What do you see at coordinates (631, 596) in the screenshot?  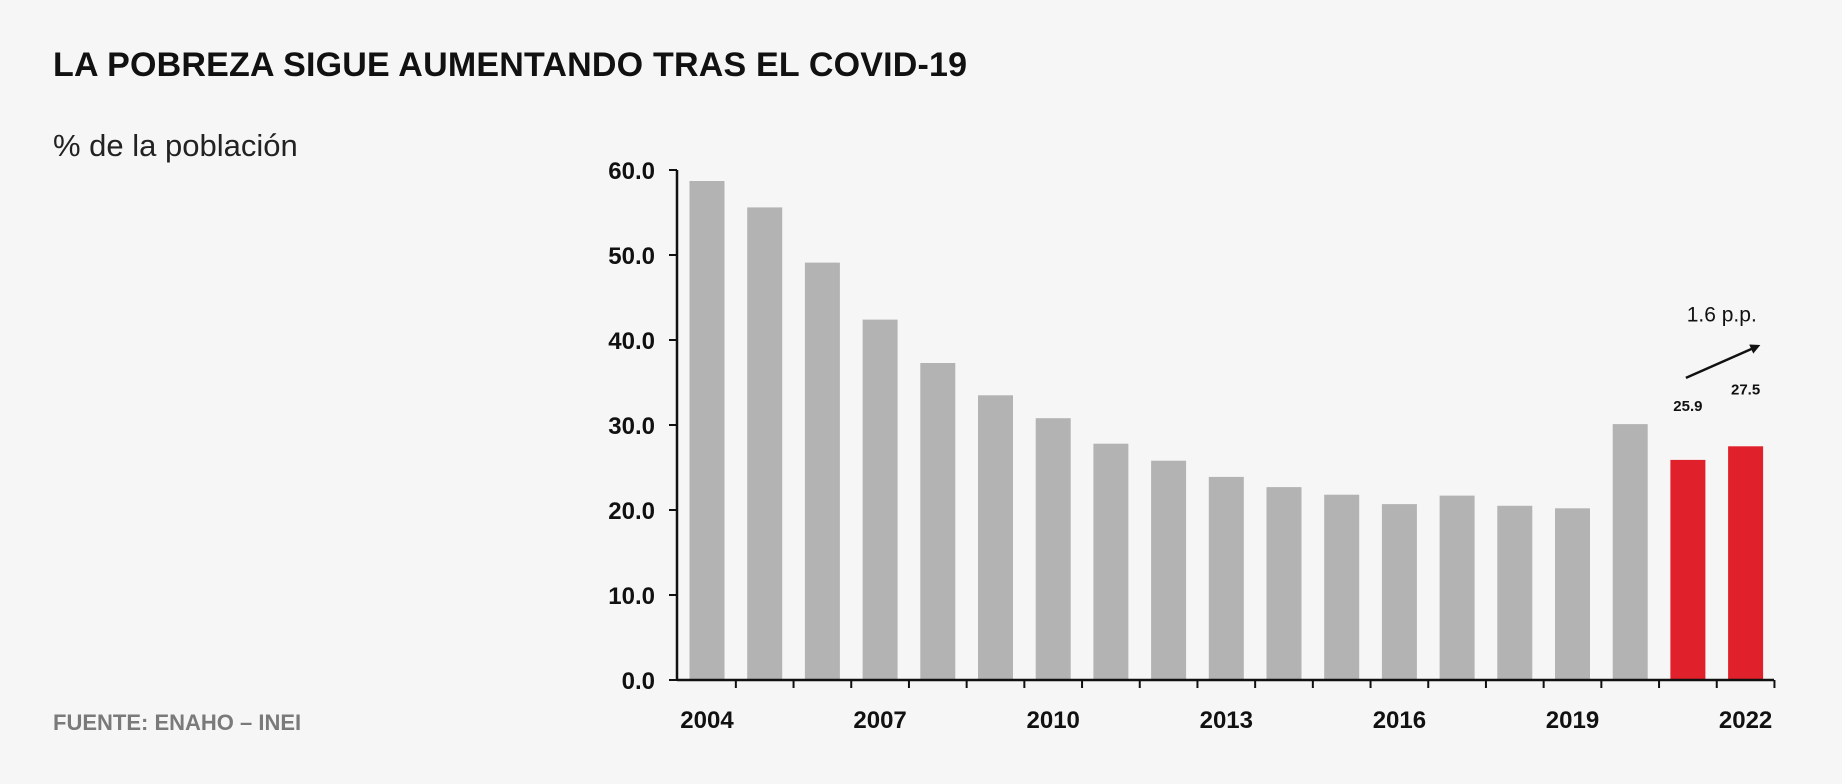 I see `y-tick-label: 10.0` at bounding box center [631, 596].